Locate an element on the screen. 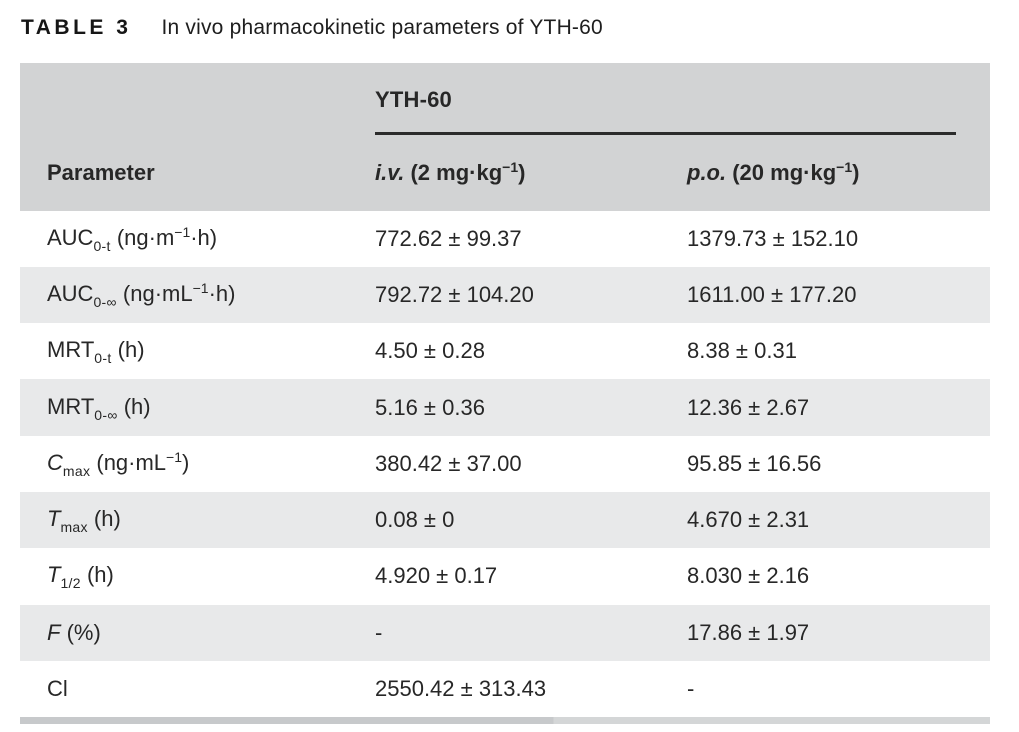 The image size is (1019, 732). text-segment: C is located at coordinates (55, 462).